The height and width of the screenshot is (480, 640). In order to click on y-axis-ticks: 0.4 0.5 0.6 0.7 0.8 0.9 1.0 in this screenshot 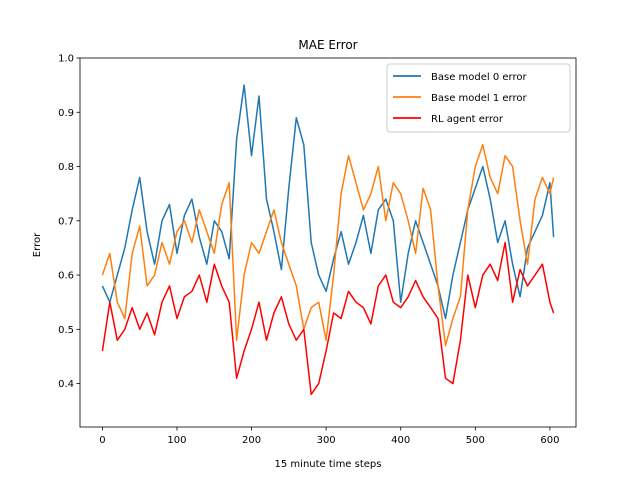, I will do `click(69, 222)`.